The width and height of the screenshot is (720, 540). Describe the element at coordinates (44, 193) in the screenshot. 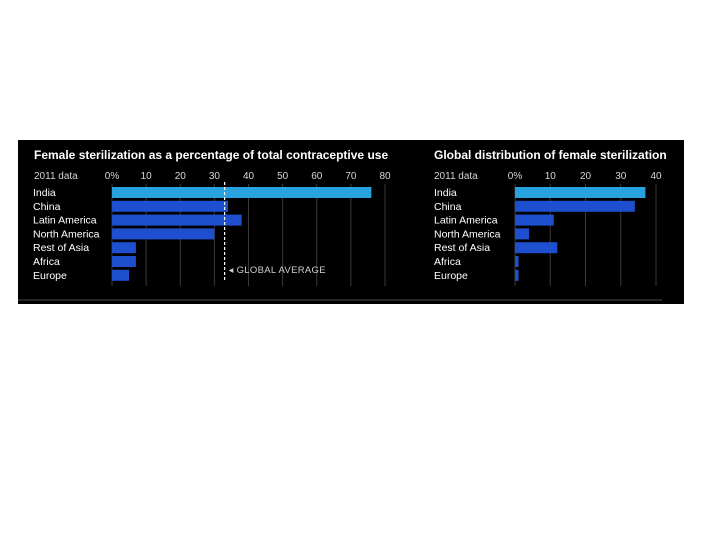

I see `left-category-label: India` at that location.